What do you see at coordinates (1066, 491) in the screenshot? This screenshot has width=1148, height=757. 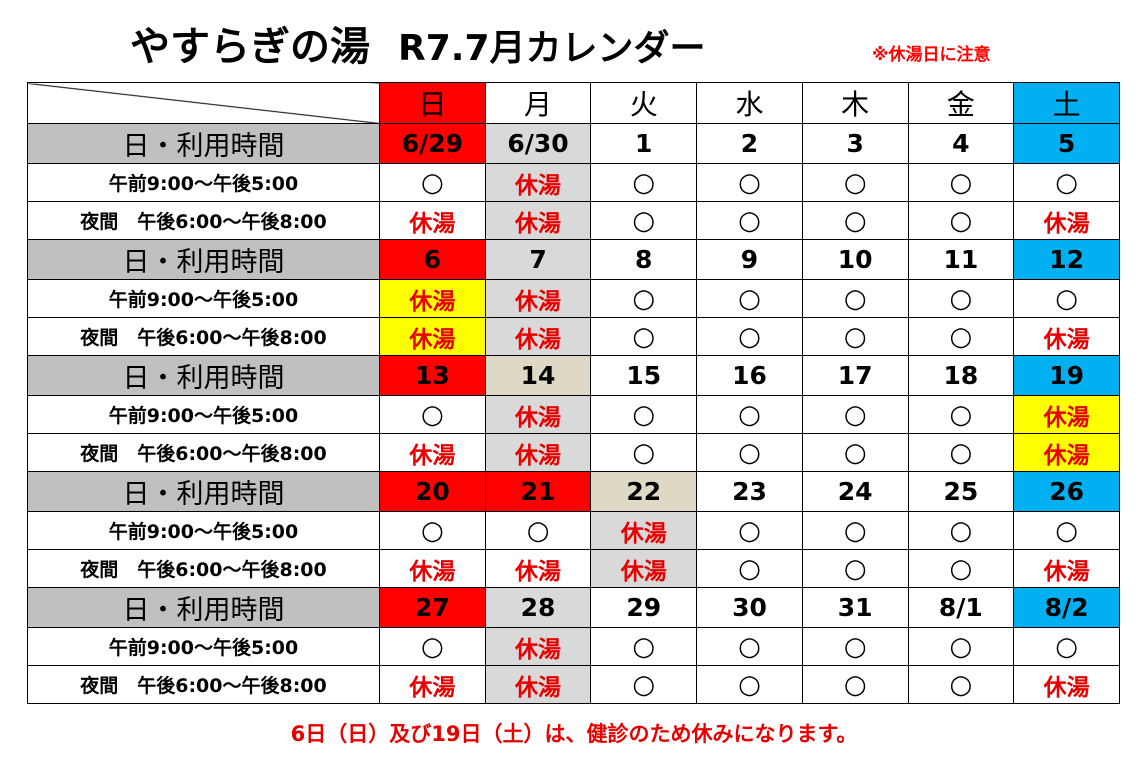 I see `date-cell: 26` at bounding box center [1066, 491].